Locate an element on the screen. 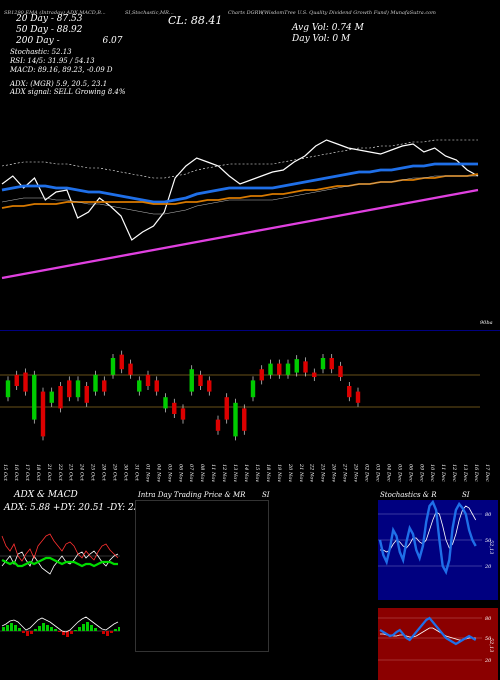 The height and width of the screenshot is (680, 500). price-line is located at coordinates (240, 190).